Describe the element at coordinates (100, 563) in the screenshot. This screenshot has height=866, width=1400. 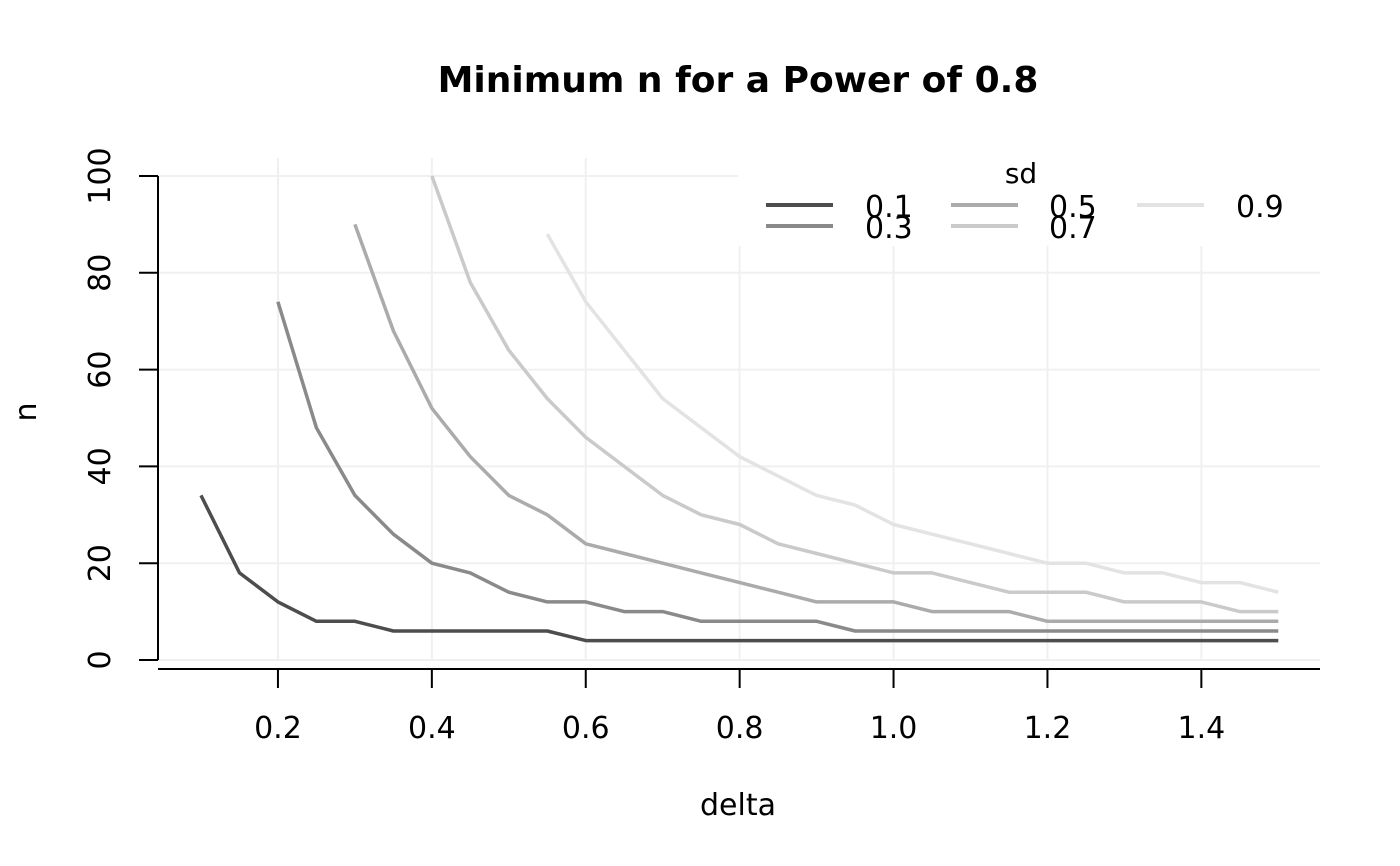
I see `y-tick-label: 20` at that location.